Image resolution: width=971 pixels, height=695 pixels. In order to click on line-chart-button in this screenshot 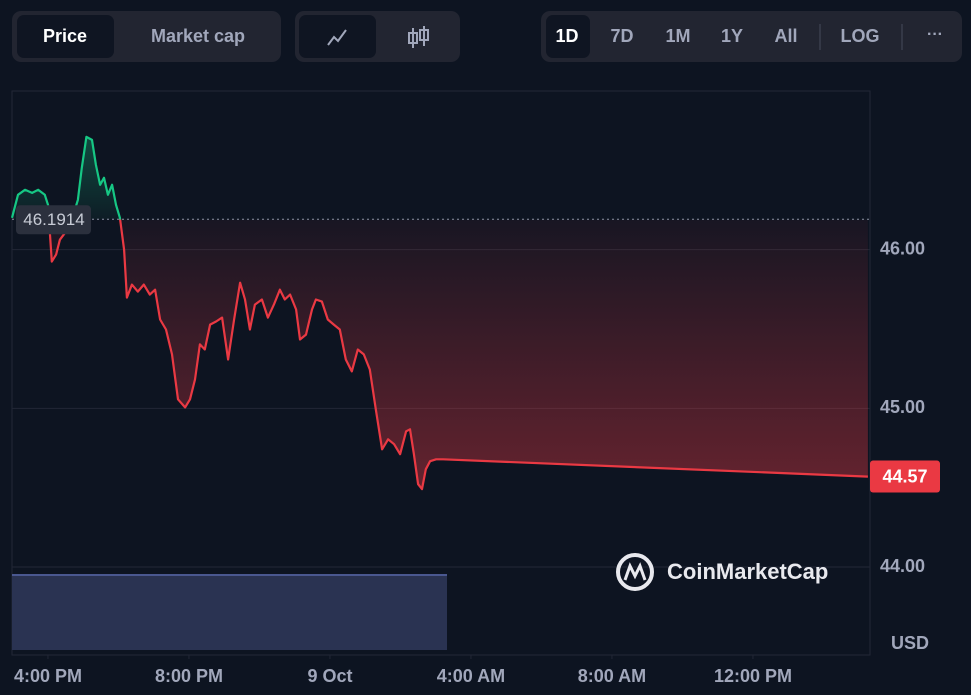, I will do `click(337, 36)`.